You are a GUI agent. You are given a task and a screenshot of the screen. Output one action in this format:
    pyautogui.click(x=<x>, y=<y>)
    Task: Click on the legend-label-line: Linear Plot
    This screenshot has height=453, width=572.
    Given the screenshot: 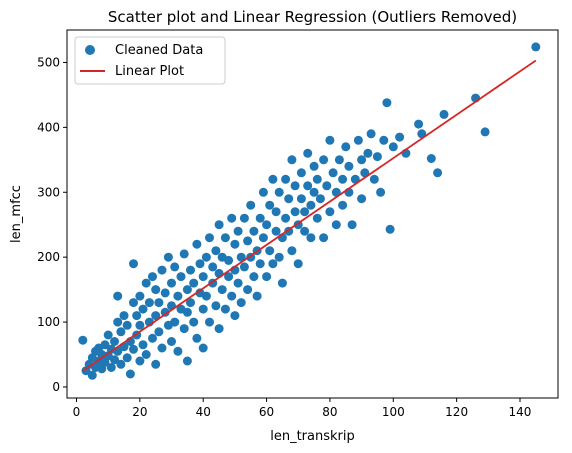 What is the action you would take?
    pyautogui.click(x=149, y=71)
    